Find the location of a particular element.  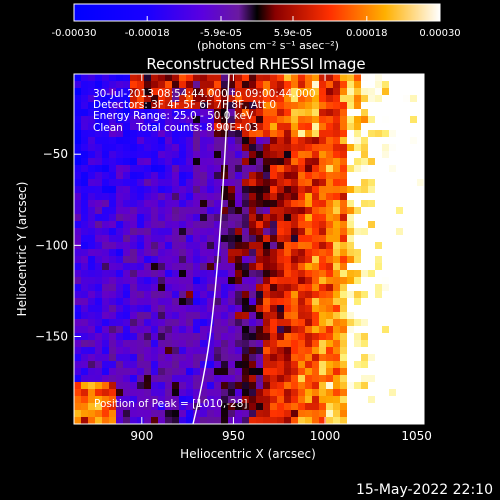

x-tick-label: 900 is located at coordinates (141, 436).